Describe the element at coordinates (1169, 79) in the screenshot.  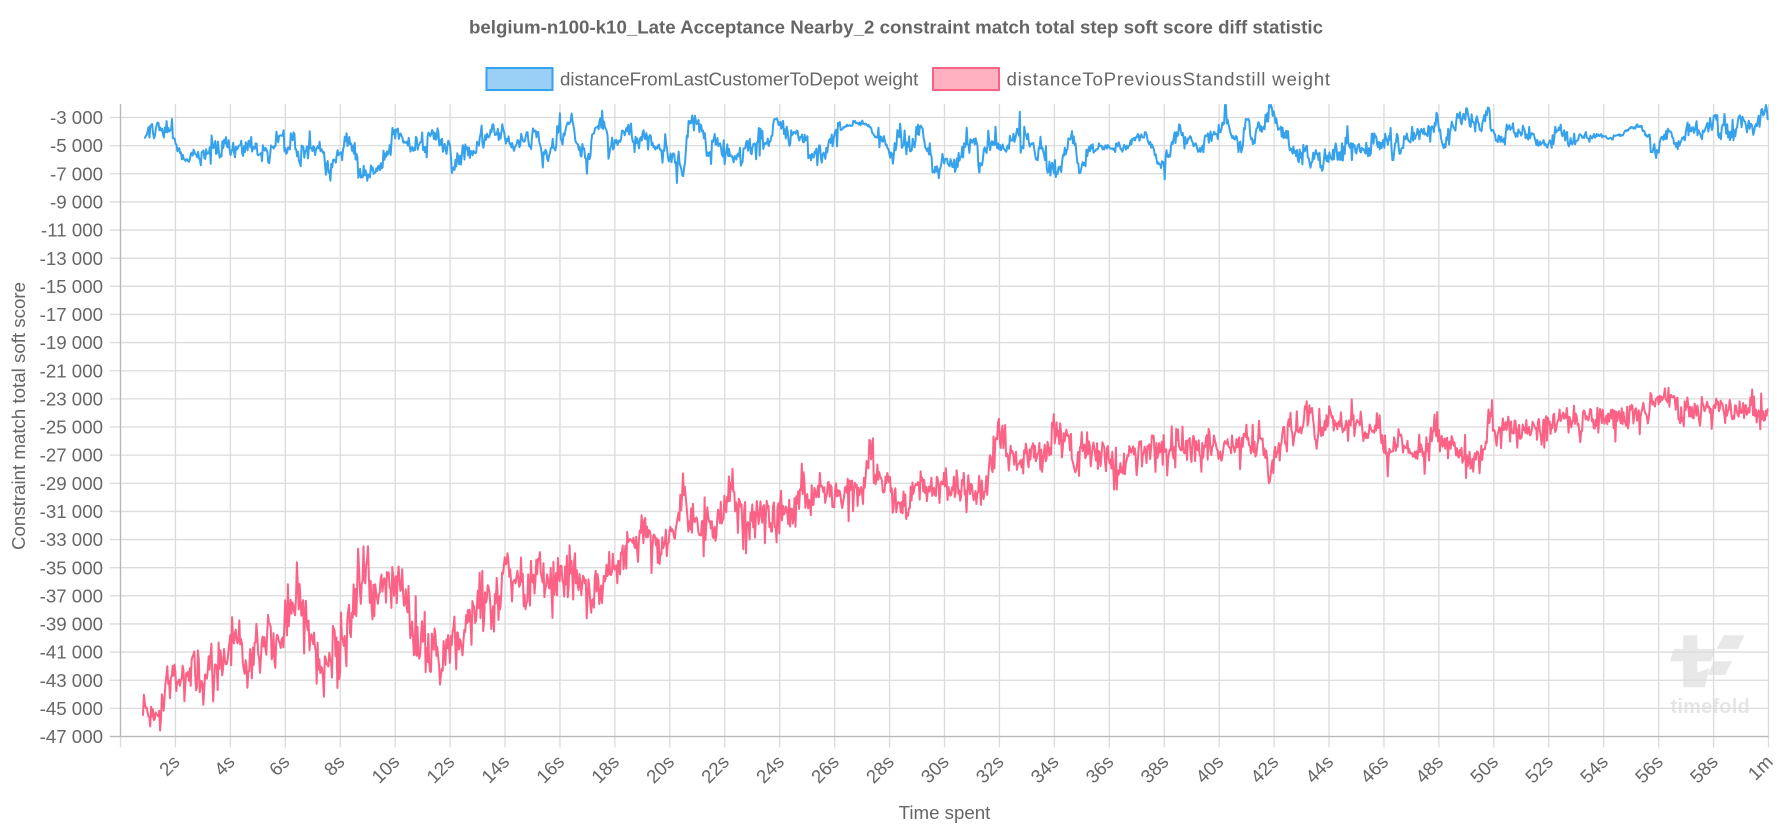
I see `svg-text:distanceToPreviousStandstill w: distanceToPreviousStandstill weight` at that location.